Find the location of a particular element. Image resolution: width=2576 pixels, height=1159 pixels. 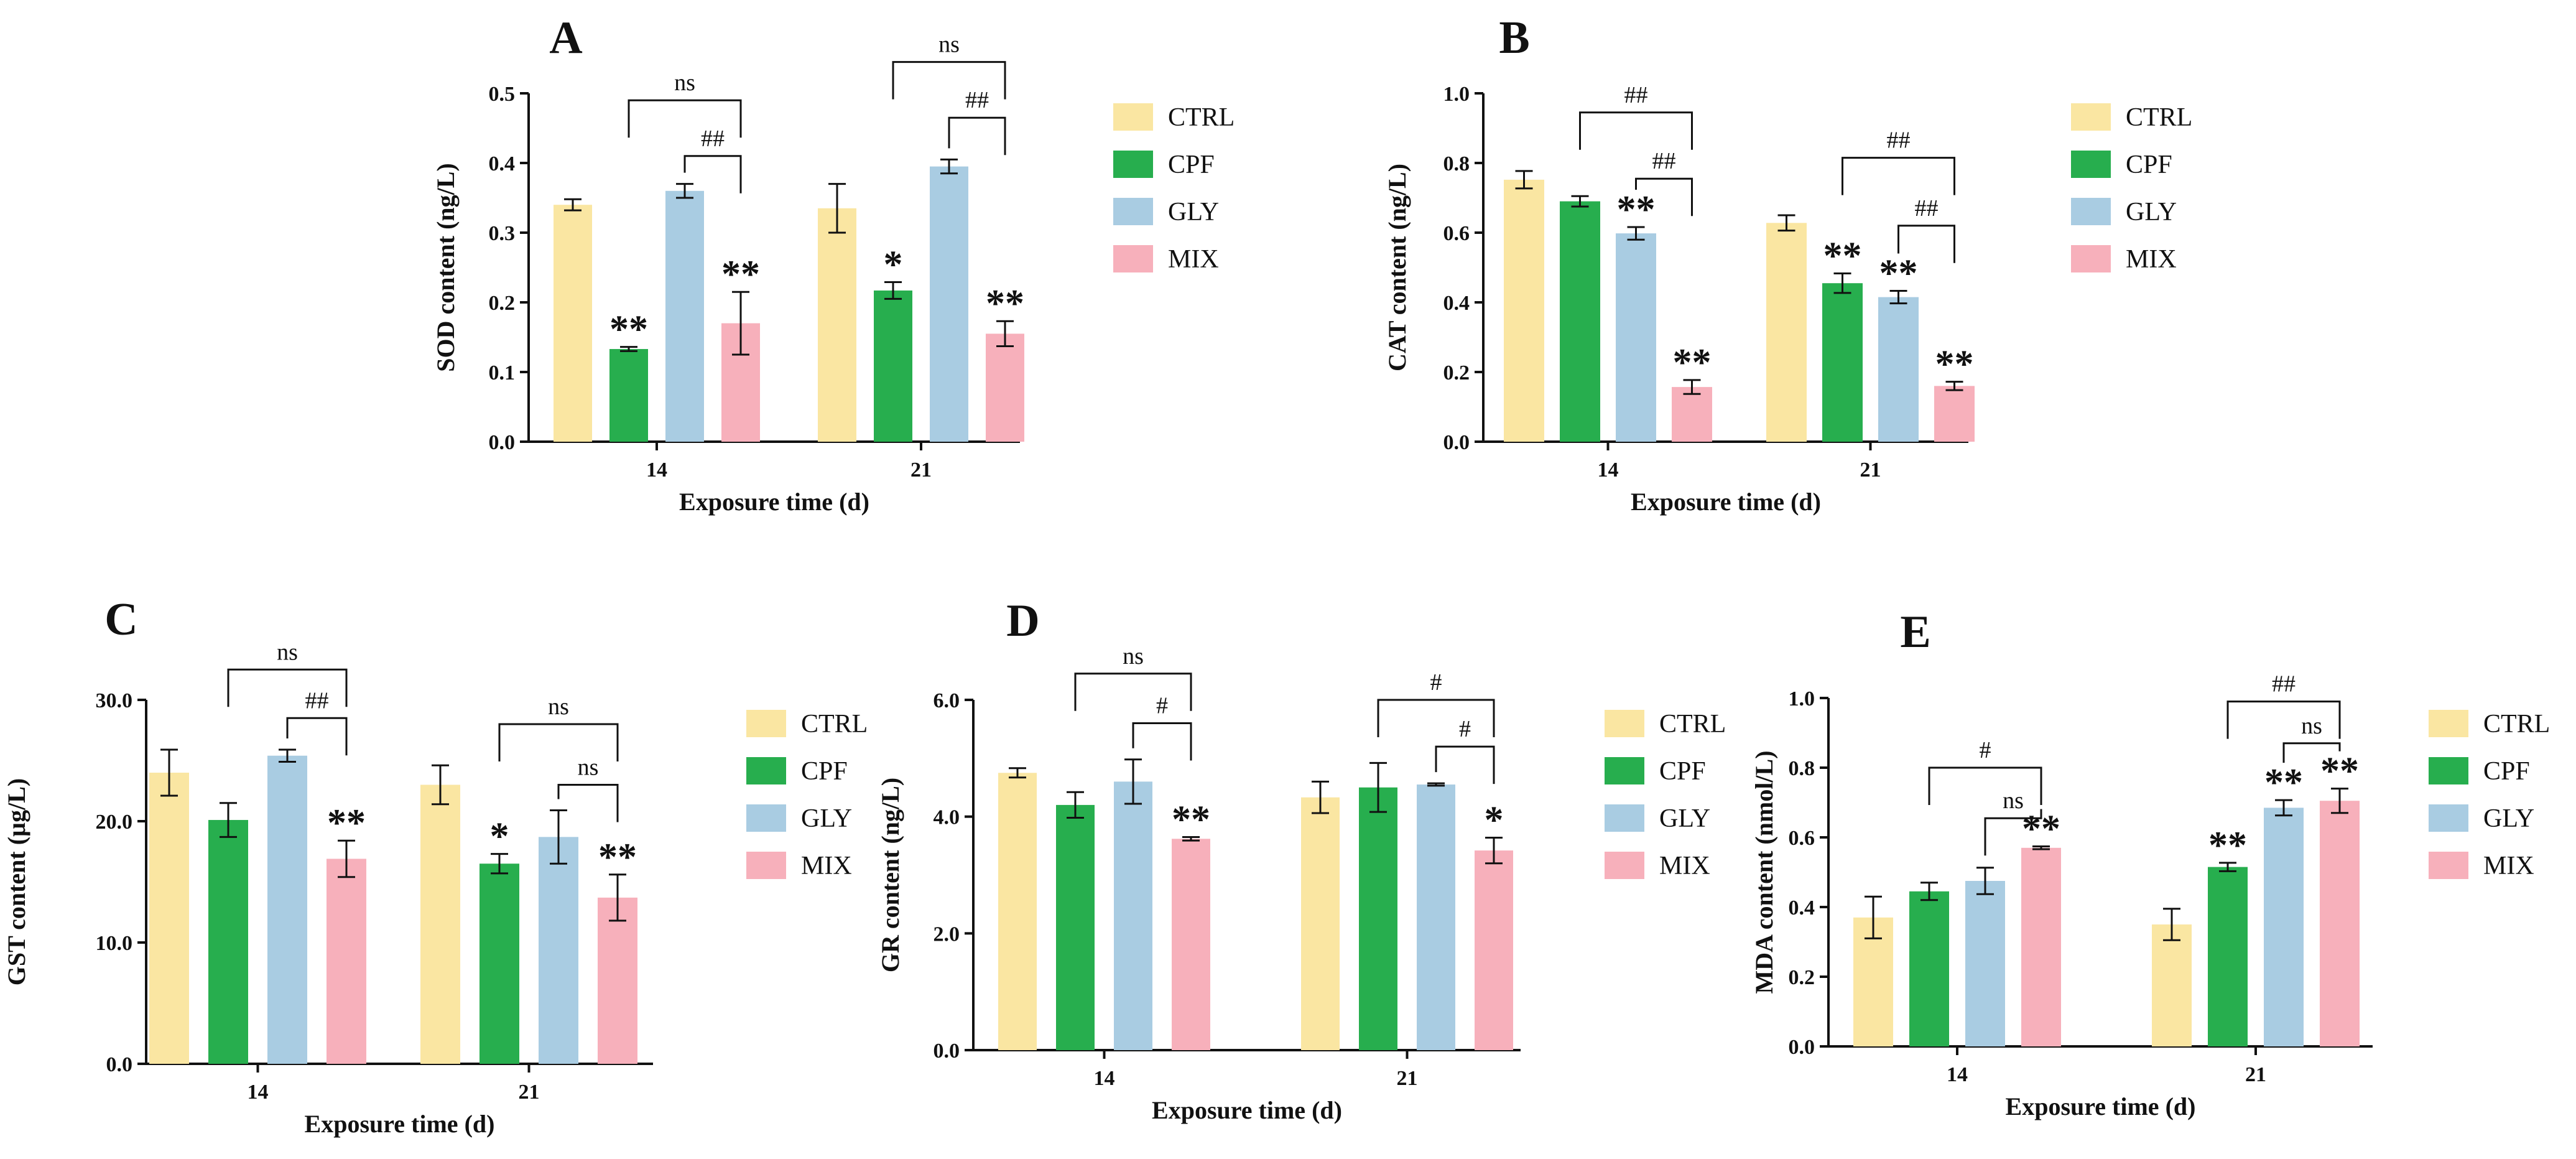

y-tick-label: 1.0 is located at coordinates (1456, 95).